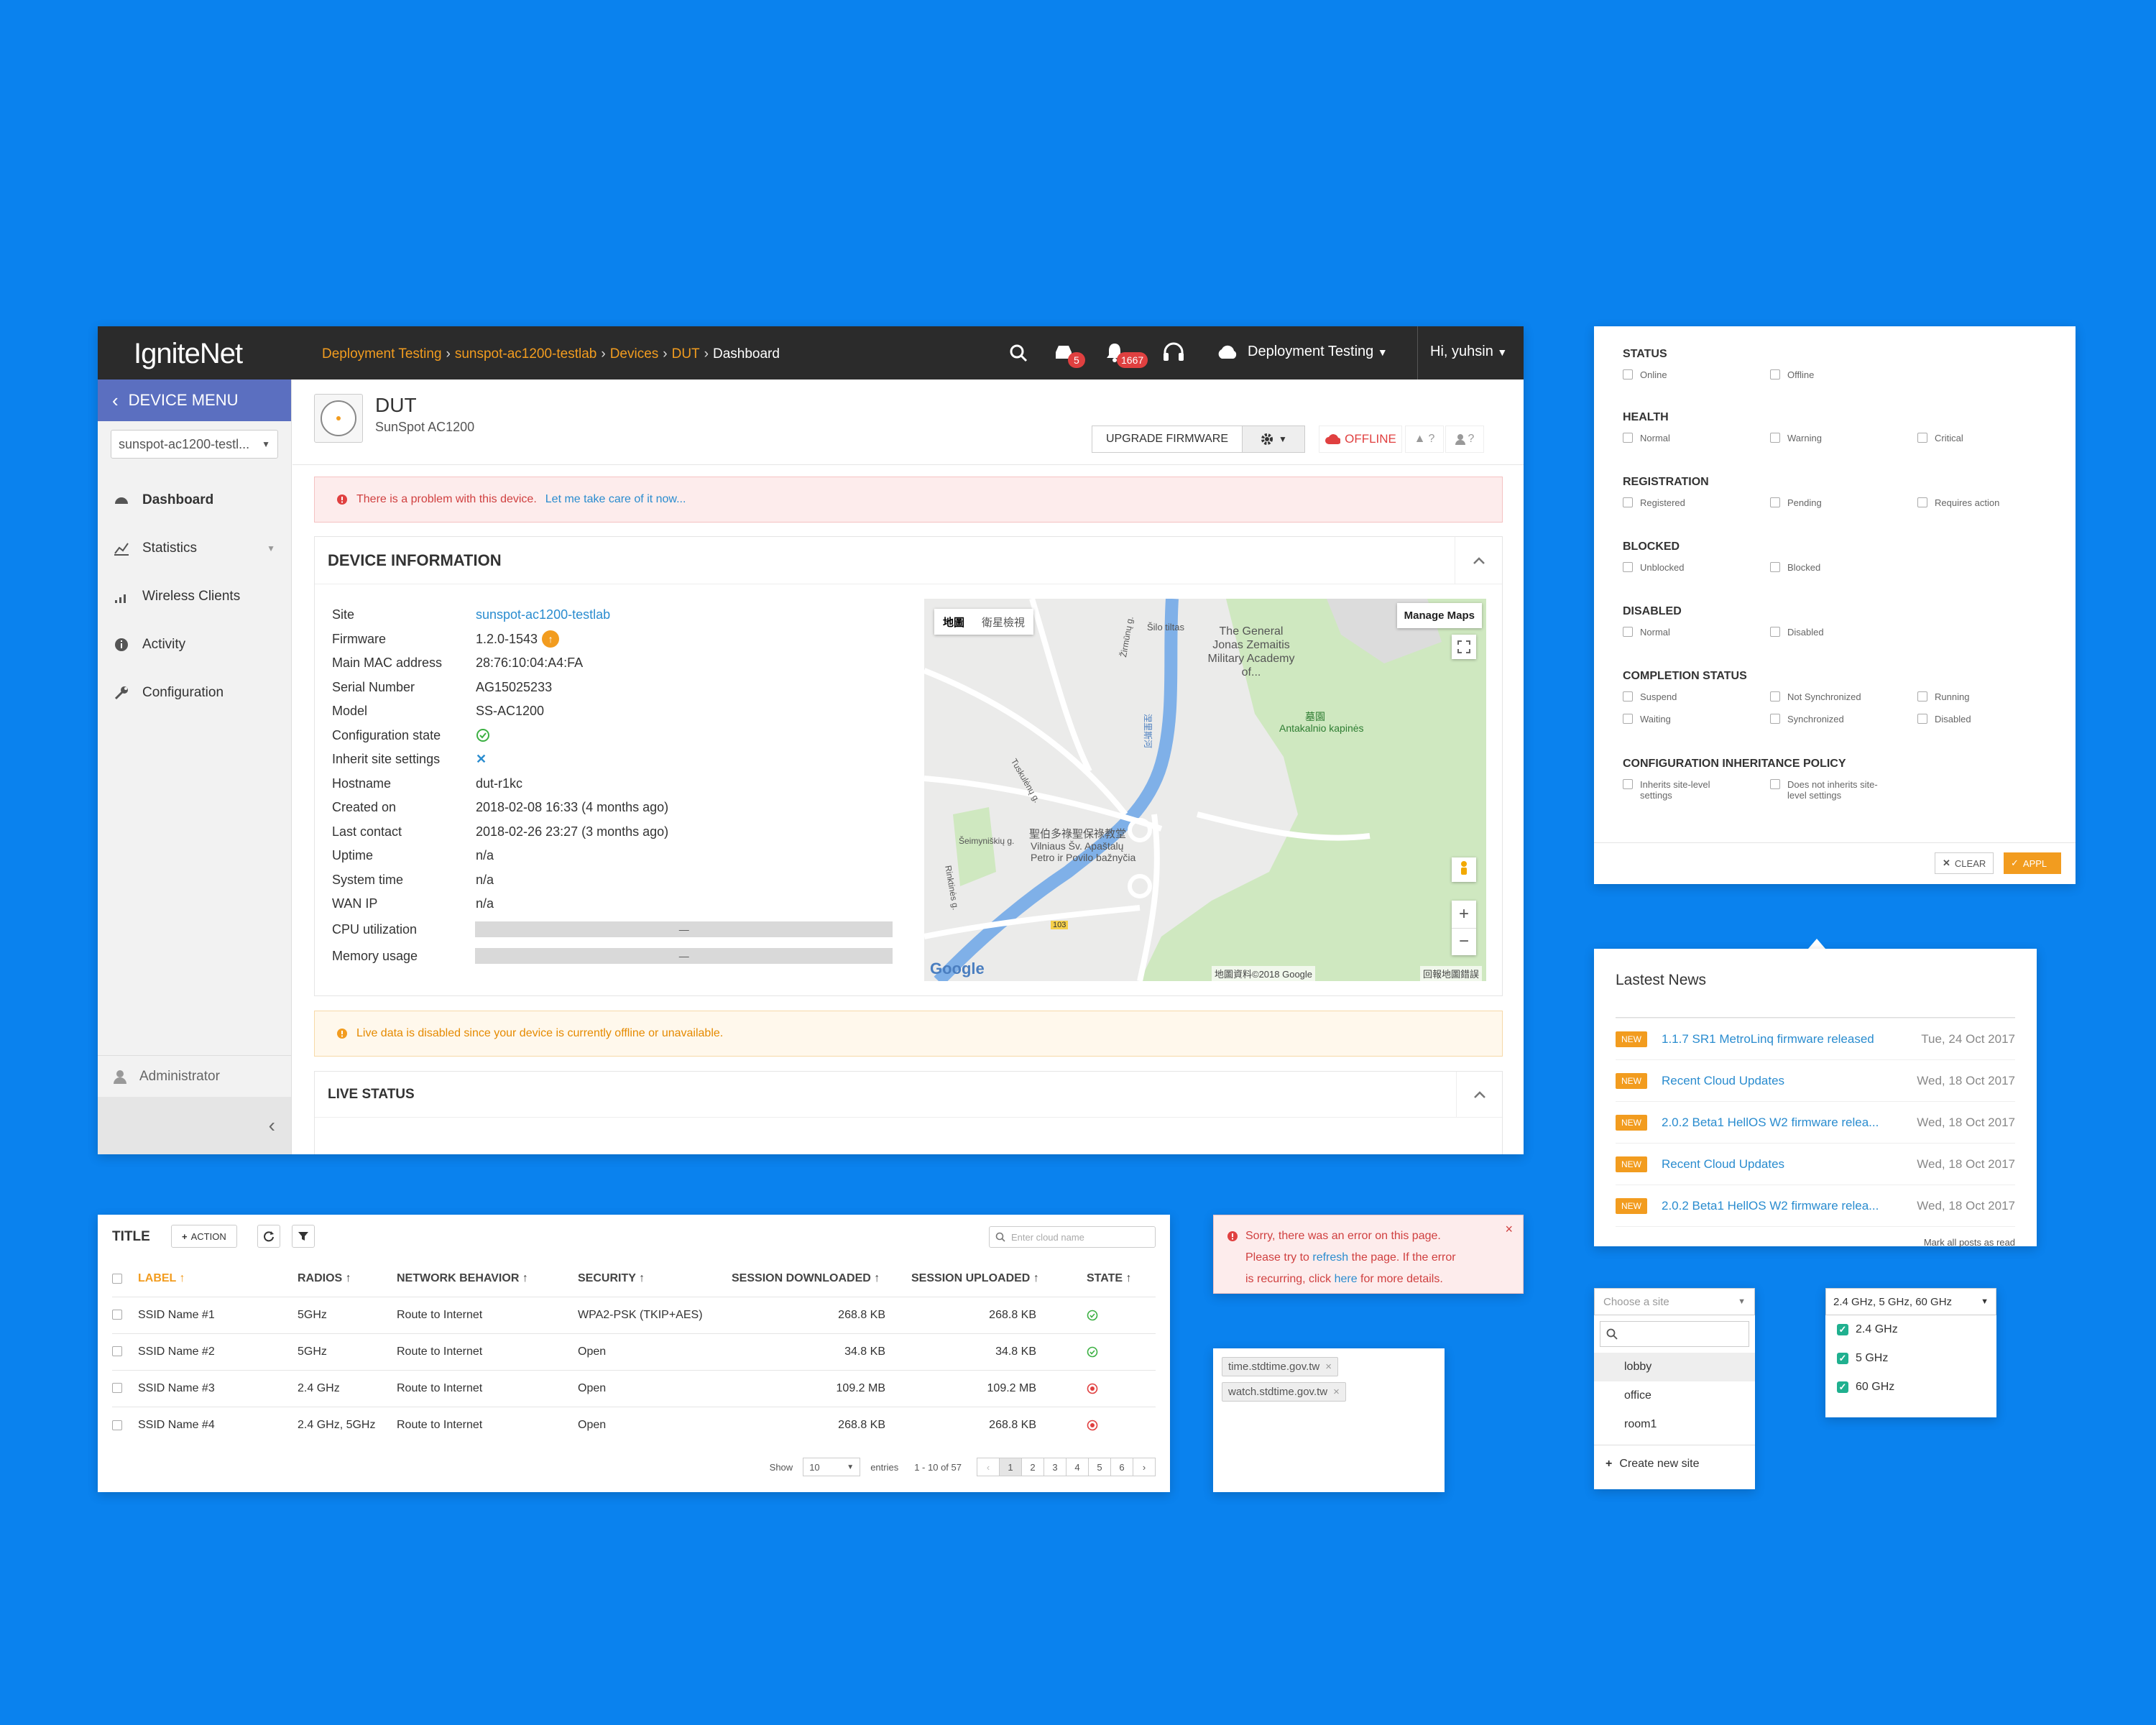  Describe the element at coordinates (1965, 863) in the screenshot. I see `filter-clear-button: ✕ CLEAR` at that location.